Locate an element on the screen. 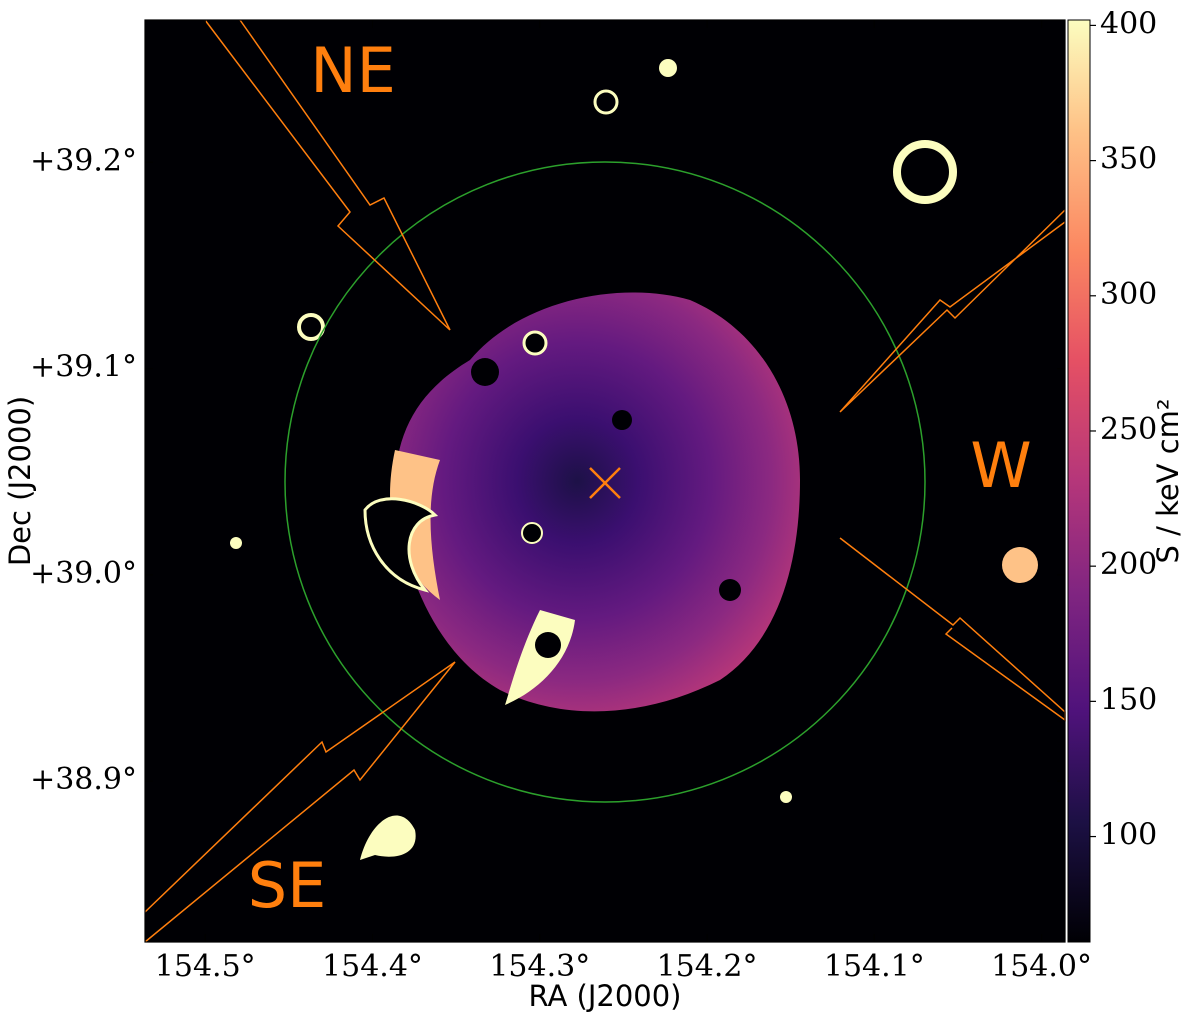 Image resolution: width=1200 pixels, height=1027 pixels. colorbar-tick-label: 250 is located at coordinates (1128, 429).